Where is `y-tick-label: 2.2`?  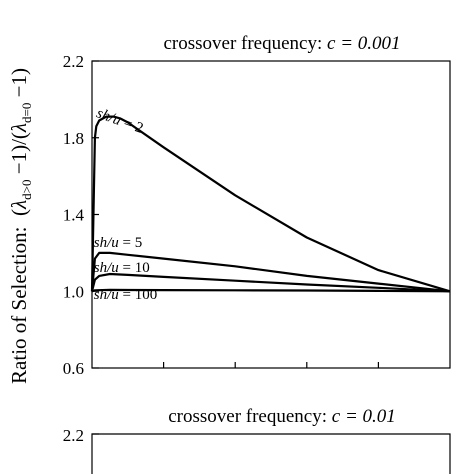
y-tick-label: 2.2 is located at coordinates (73, 61).